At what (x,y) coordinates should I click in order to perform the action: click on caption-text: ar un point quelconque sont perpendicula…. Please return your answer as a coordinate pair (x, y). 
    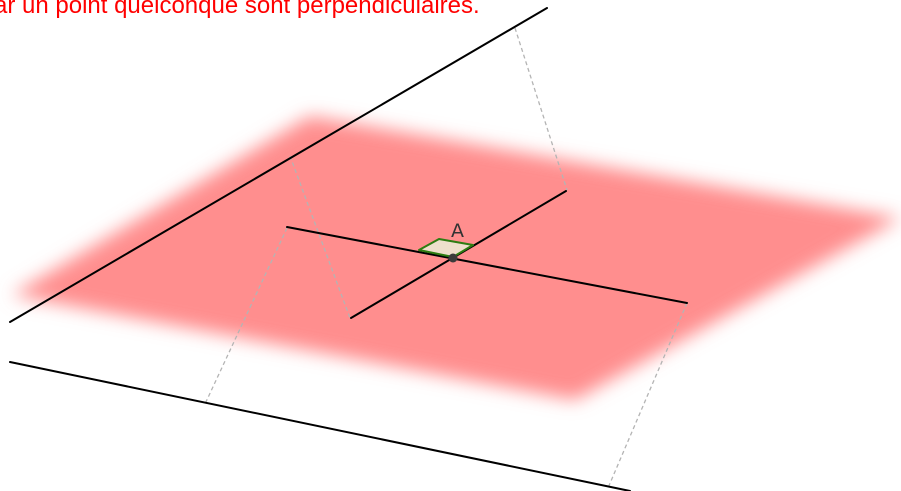
    Looking at the image, I should click on (240, 9).